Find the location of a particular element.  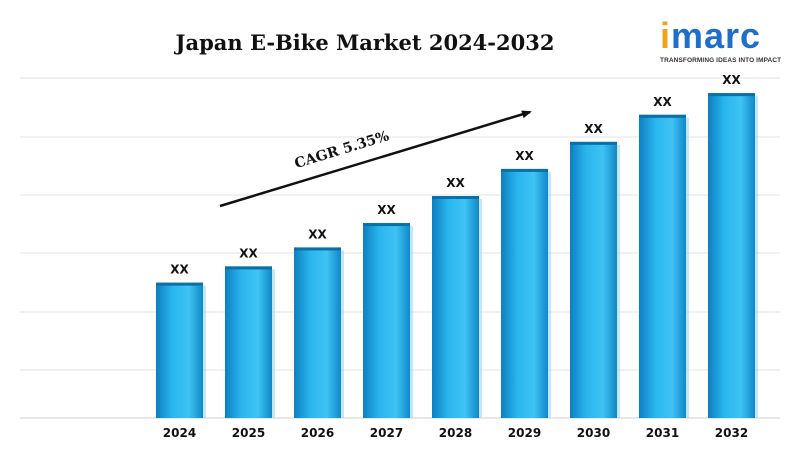

cagr-label: CAGR 5.35% is located at coordinates (342, 150).